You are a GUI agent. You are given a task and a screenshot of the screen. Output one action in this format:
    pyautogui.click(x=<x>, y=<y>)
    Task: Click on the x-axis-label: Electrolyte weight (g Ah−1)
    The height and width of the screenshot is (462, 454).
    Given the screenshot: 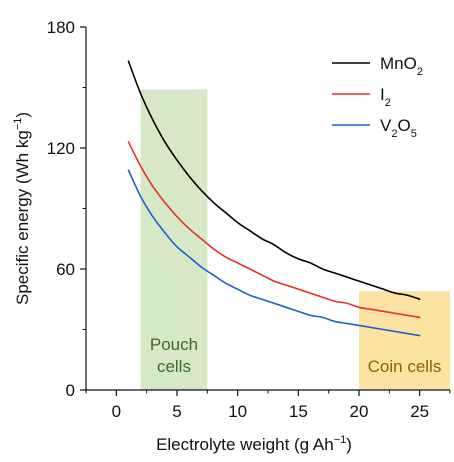 What is the action you would take?
    pyautogui.click(x=254, y=444)
    